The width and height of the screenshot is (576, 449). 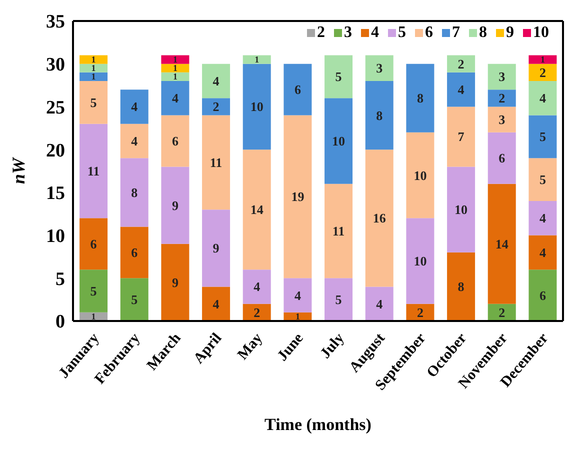 What do you see at coordinates (402, 33) in the screenshot?
I see `legend-label: 5` at bounding box center [402, 33].